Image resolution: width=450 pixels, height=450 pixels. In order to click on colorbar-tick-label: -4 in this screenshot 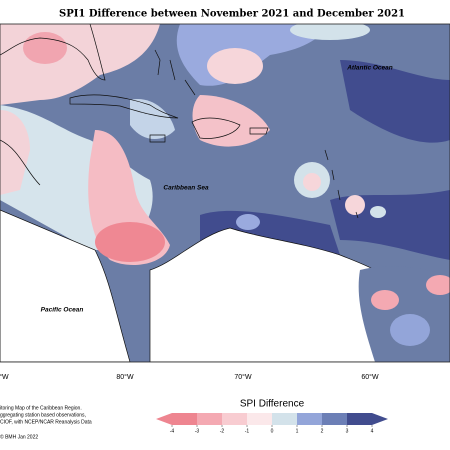, I will do `click(172, 431)`.